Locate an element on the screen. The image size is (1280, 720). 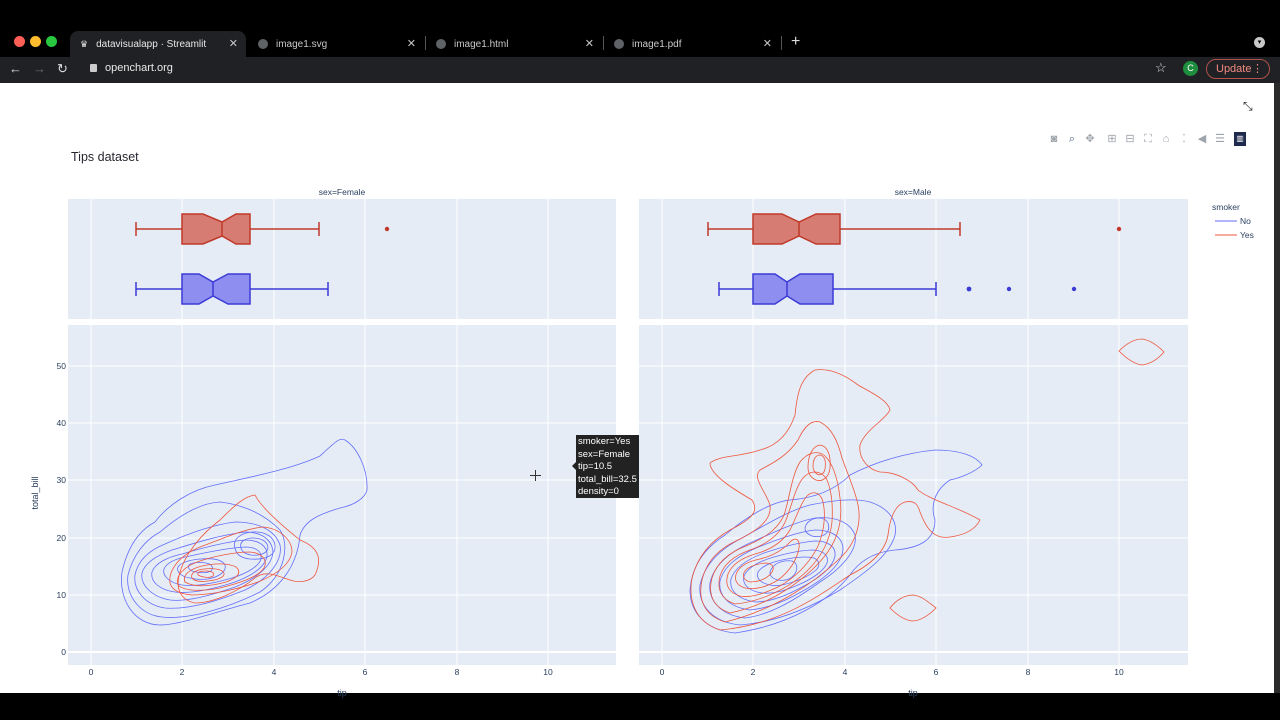
tab-image1-html: image1.html ✕ is located at coordinates (514, 44).